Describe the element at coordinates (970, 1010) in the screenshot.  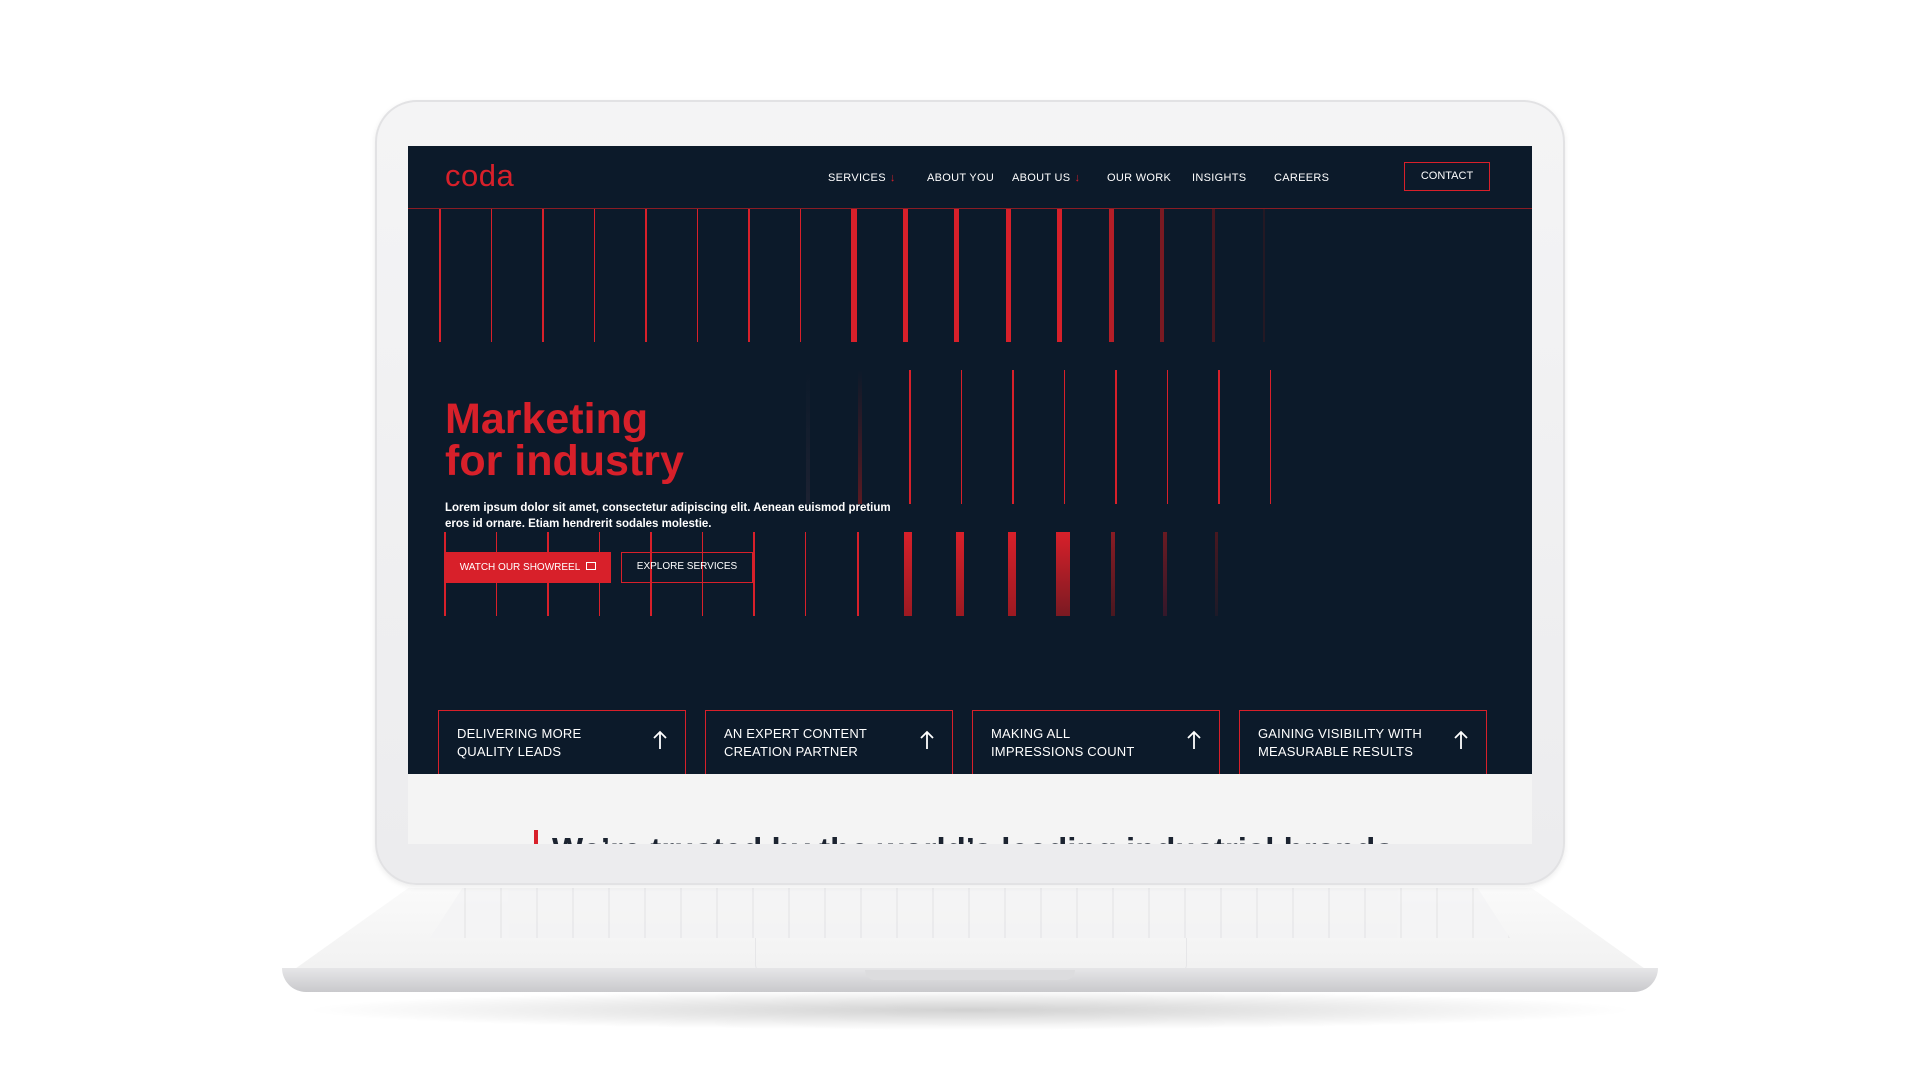
I see `laptop-shadow` at that location.